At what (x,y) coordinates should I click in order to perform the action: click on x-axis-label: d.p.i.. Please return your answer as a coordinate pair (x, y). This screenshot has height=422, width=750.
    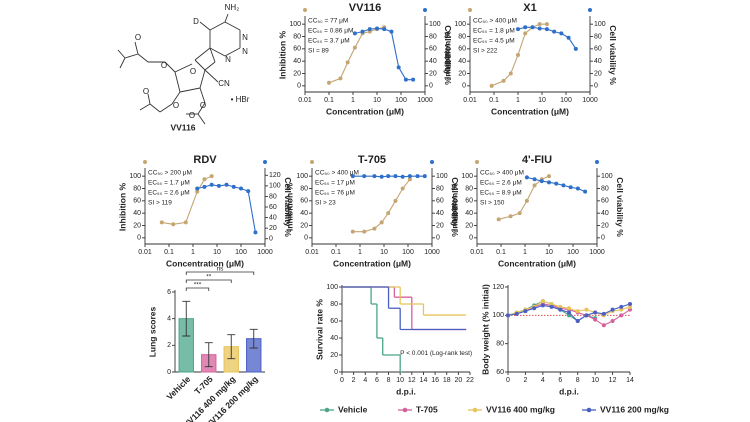
    Looking at the image, I should click on (406, 391).